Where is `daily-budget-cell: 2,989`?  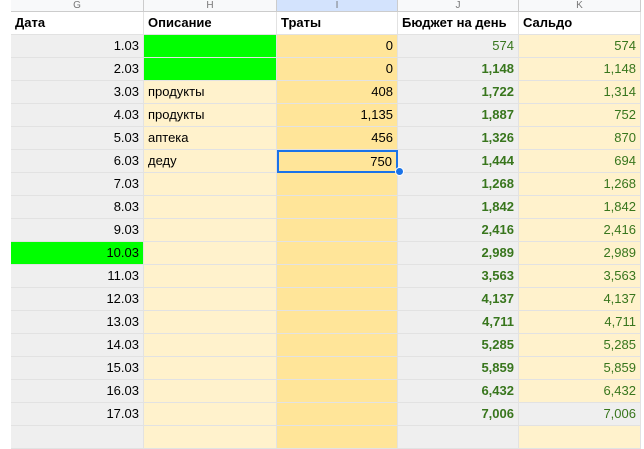
daily-budget-cell: 2,989 is located at coordinates (458, 253).